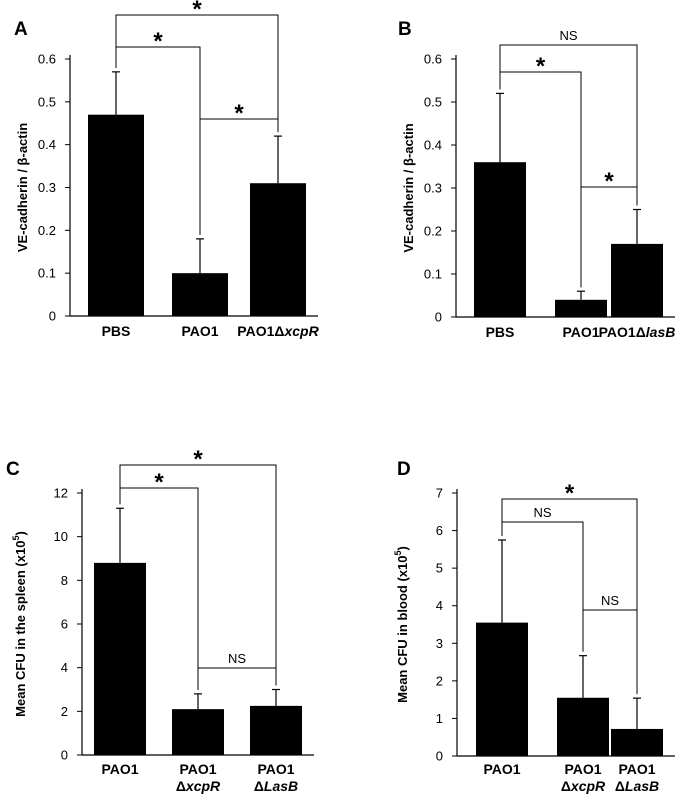 The height and width of the screenshot is (800, 691). Describe the element at coordinates (439, 568) in the screenshot. I see `y-tick-label: 5` at that location.